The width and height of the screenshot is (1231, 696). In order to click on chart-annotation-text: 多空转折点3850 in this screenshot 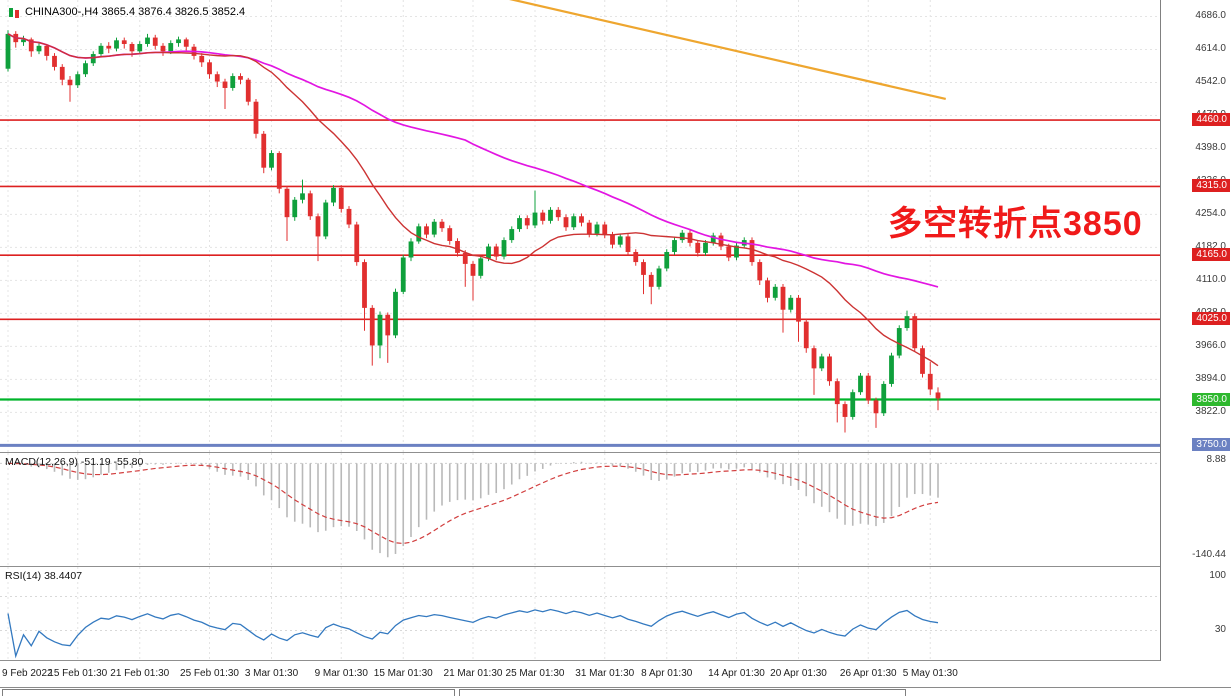, I will do `click(1015, 224)`.